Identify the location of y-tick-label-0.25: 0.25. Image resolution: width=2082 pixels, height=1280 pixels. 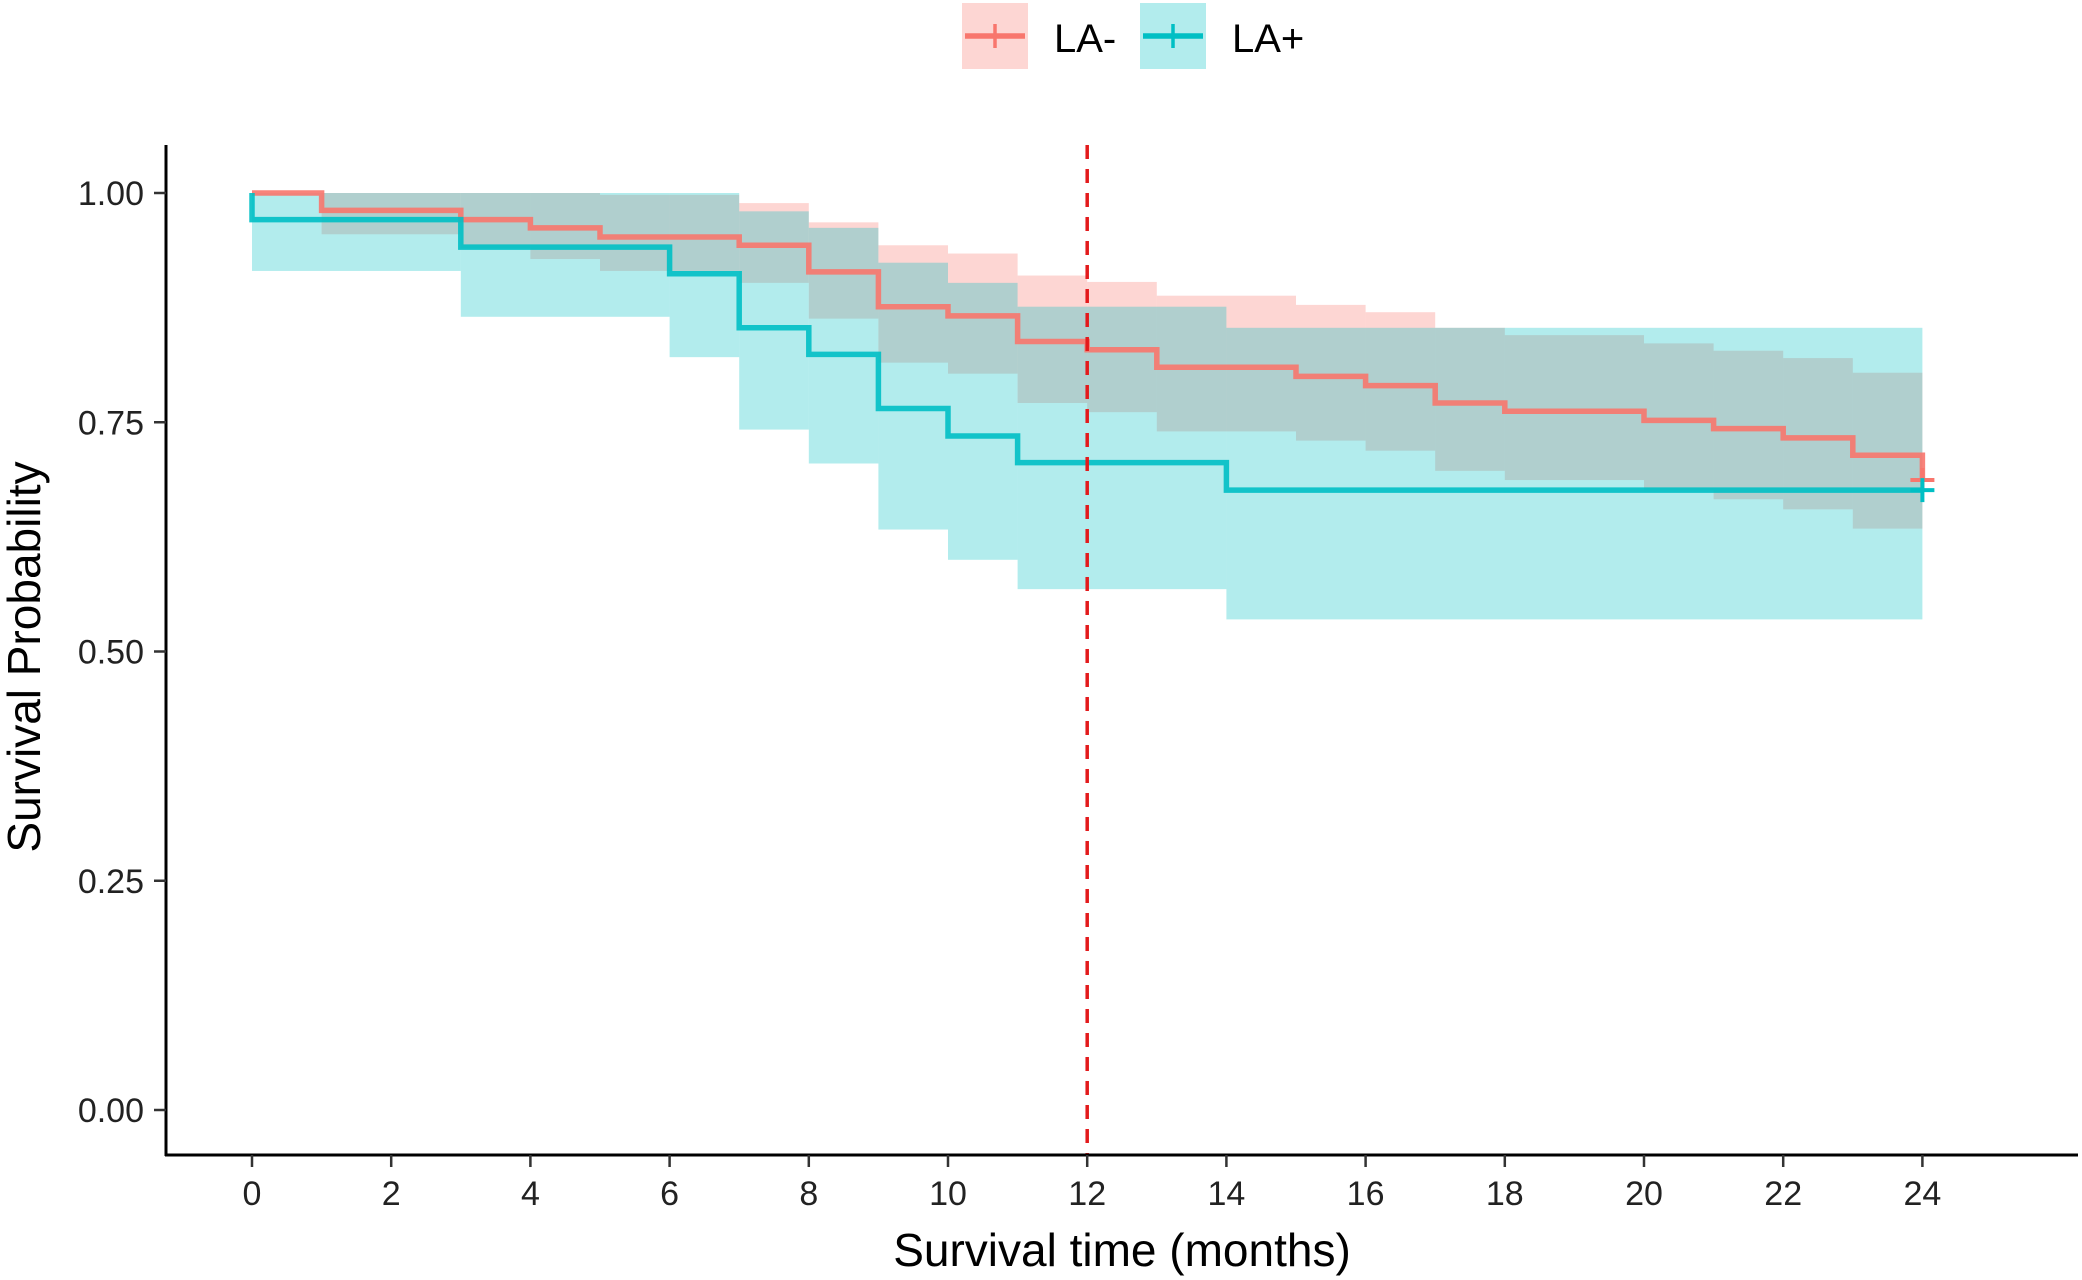
(111, 882).